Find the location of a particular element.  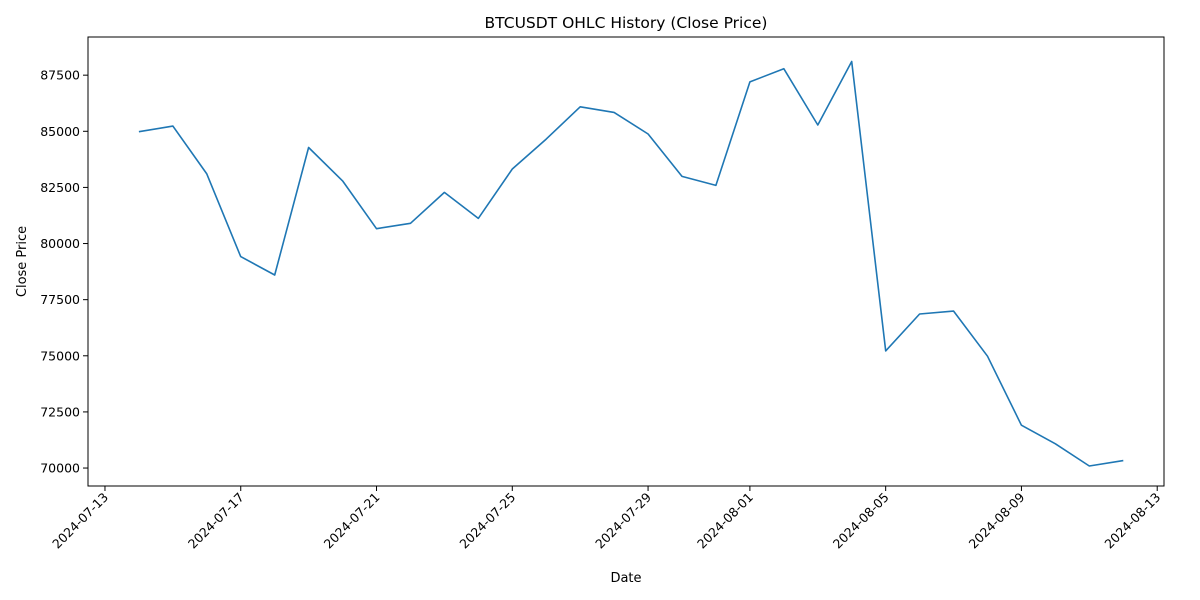

y-tick-label: 72500 is located at coordinates (60, 411).